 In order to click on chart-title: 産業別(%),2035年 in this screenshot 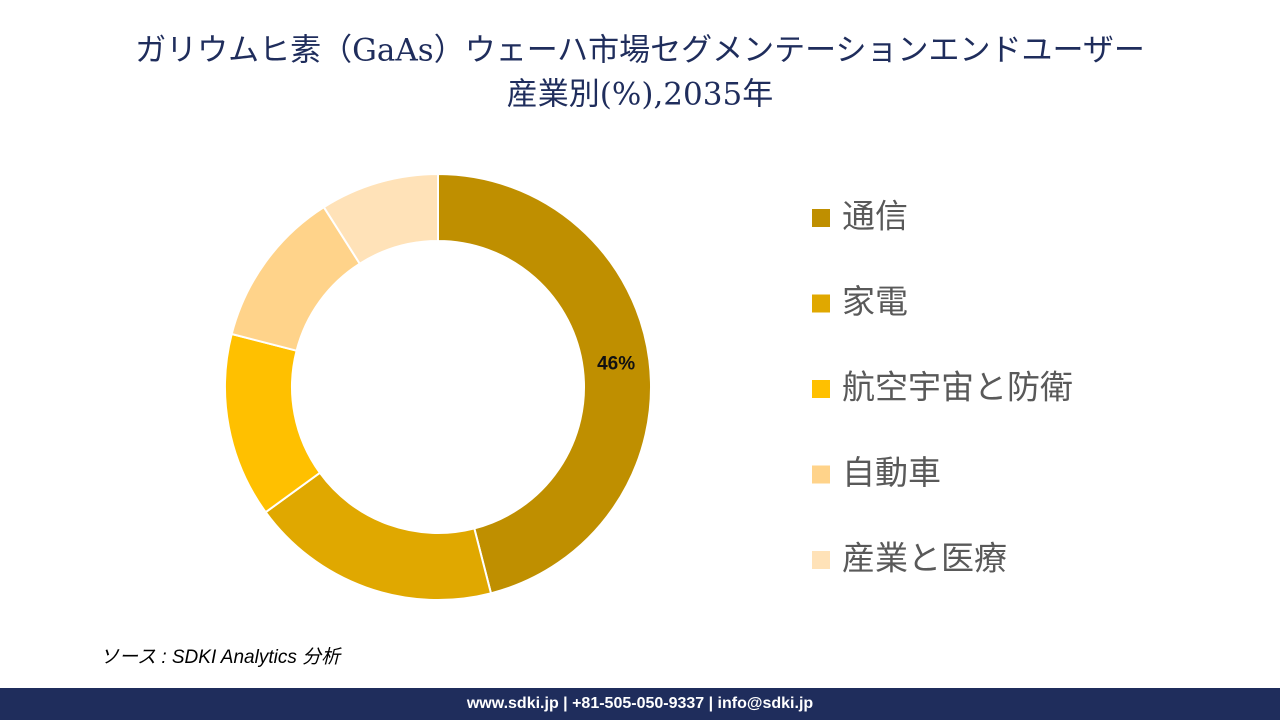, I will do `click(640, 95)`.